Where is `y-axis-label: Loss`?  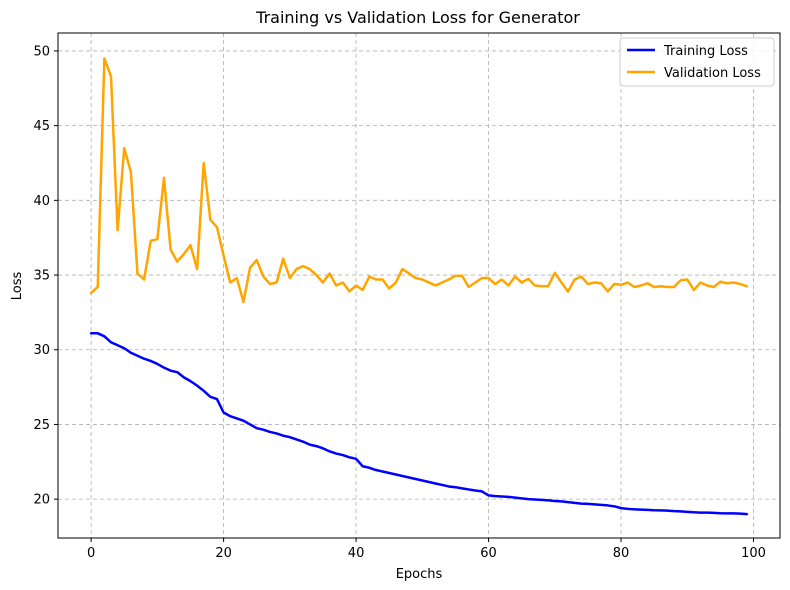
y-axis-label: Loss is located at coordinates (17, 286).